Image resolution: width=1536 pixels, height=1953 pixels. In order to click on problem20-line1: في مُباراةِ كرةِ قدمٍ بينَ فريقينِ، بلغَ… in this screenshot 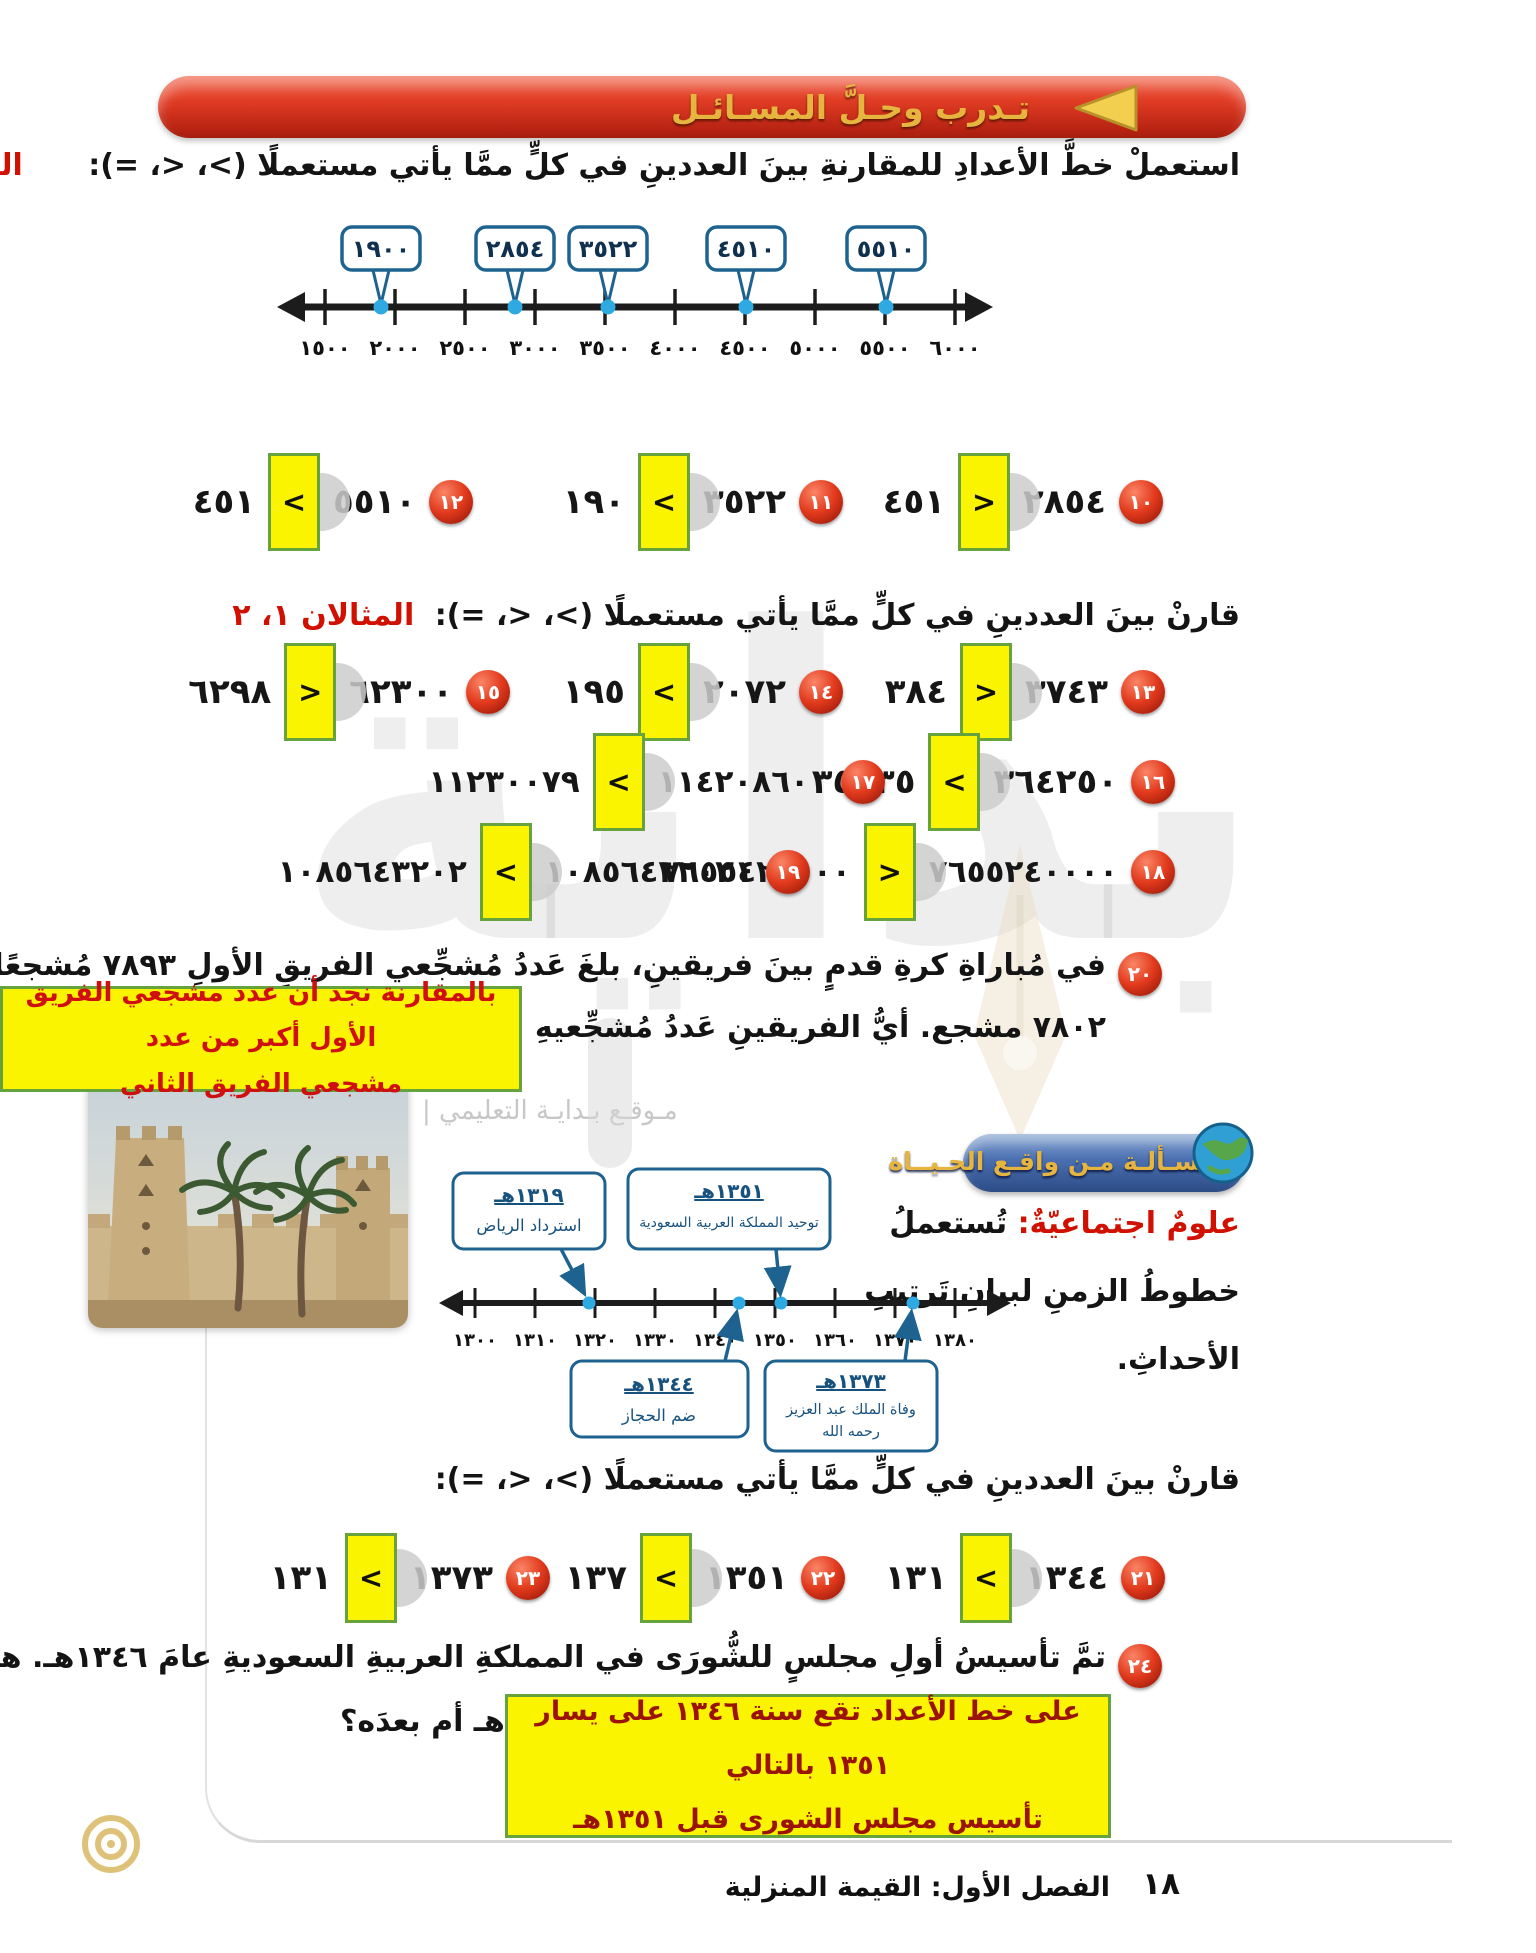, I will do `click(553, 965)`.